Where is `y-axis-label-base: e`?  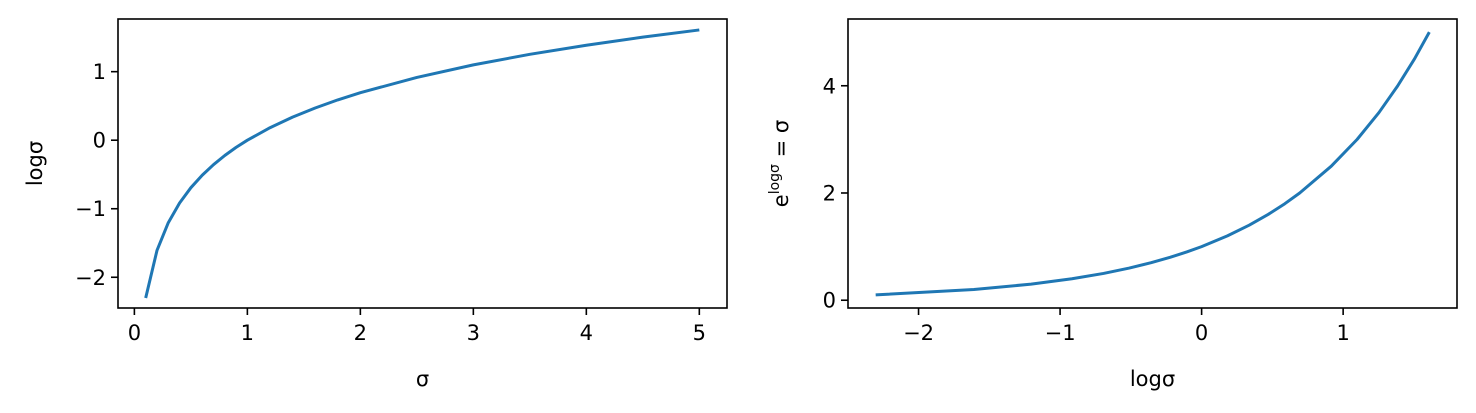 y-axis-label-base: e is located at coordinates (781, 200).